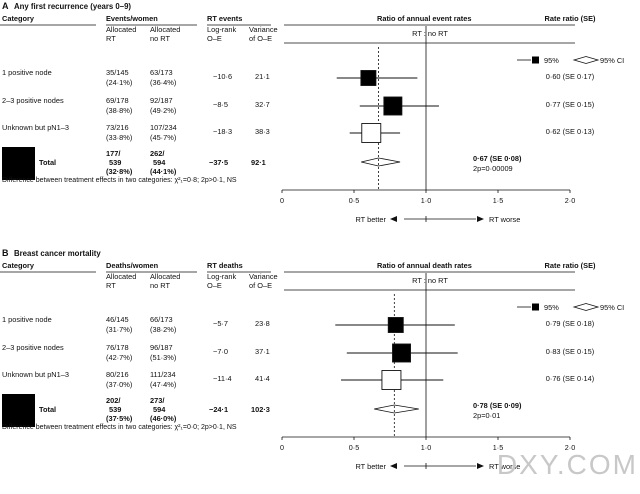  What do you see at coordinates (113, 400) in the screenshot?
I see `total-rt-count-1: 202/` at bounding box center [113, 400].